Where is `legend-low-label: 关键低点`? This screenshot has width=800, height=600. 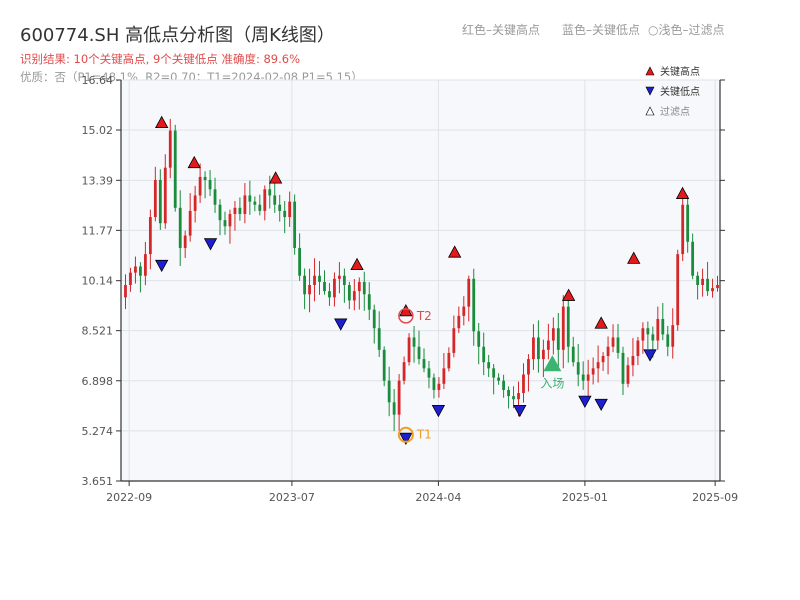
legend-low-label: 关键低点 is located at coordinates (680, 91).